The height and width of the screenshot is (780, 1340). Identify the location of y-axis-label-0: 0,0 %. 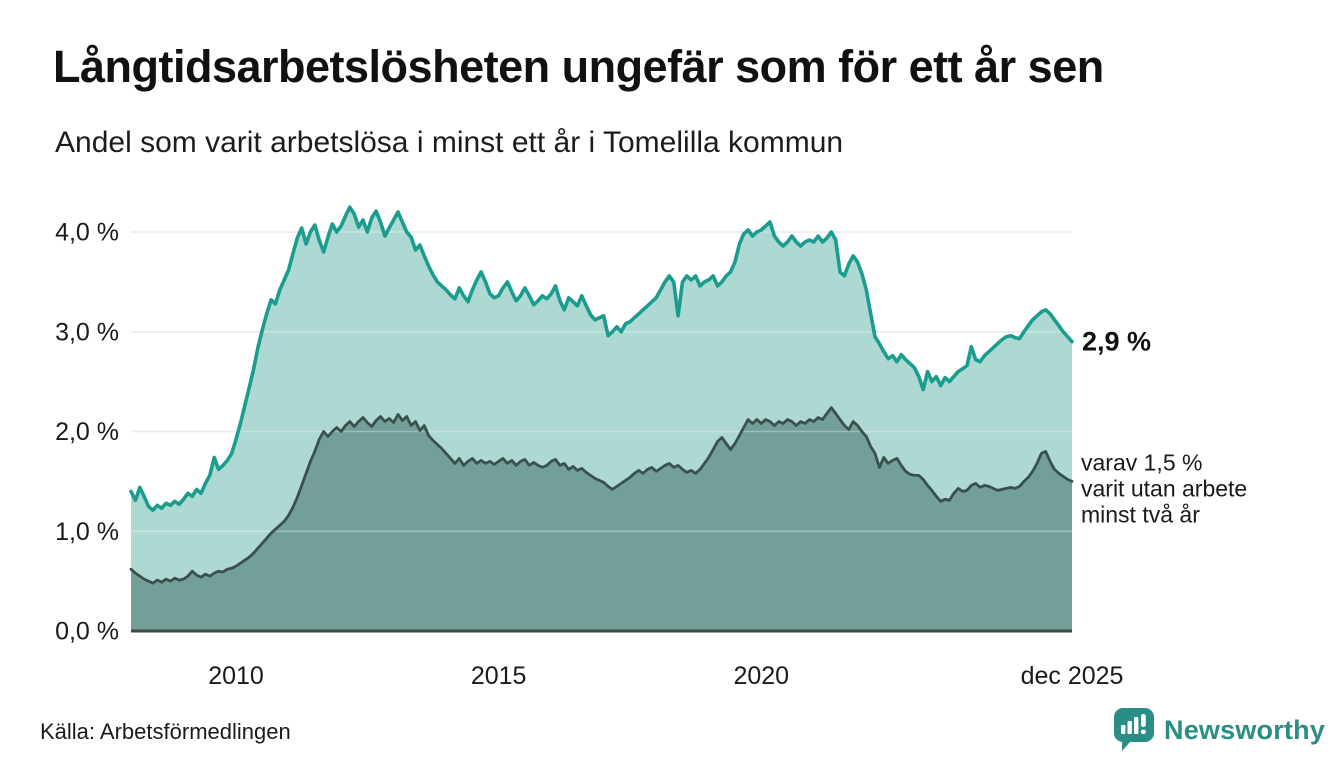
(87, 632).